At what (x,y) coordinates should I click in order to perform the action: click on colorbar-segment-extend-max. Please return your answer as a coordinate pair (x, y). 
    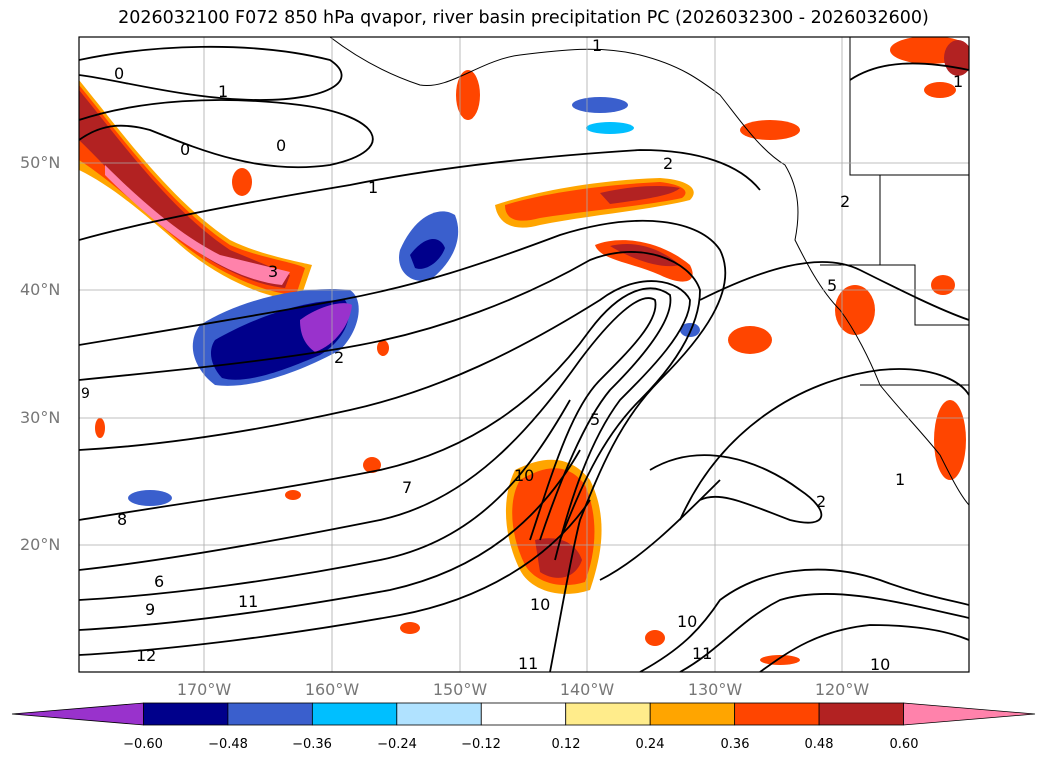
    Looking at the image, I should click on (969, 714).